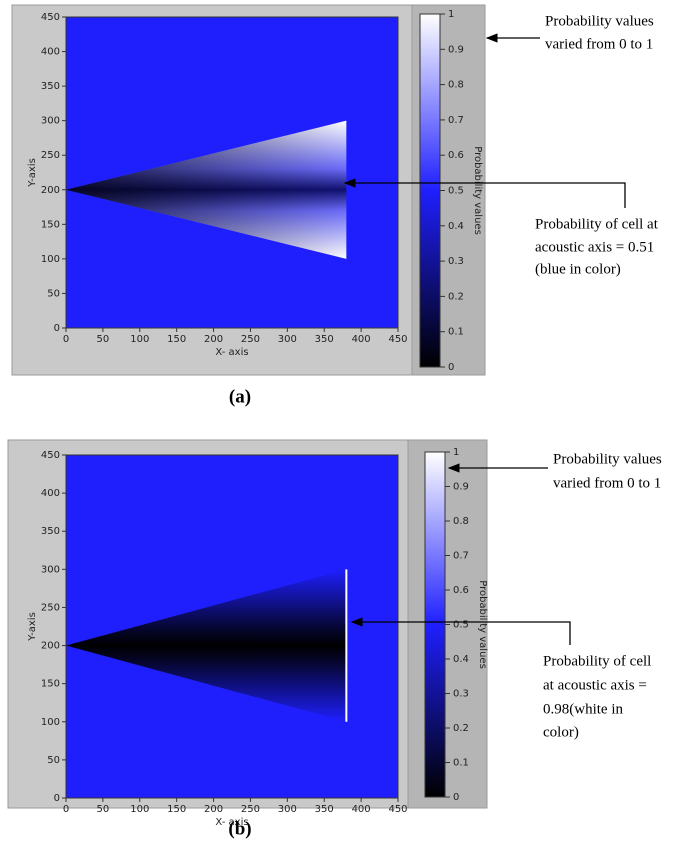  I want to click on annotation: (blue in color), so click(578, 269).